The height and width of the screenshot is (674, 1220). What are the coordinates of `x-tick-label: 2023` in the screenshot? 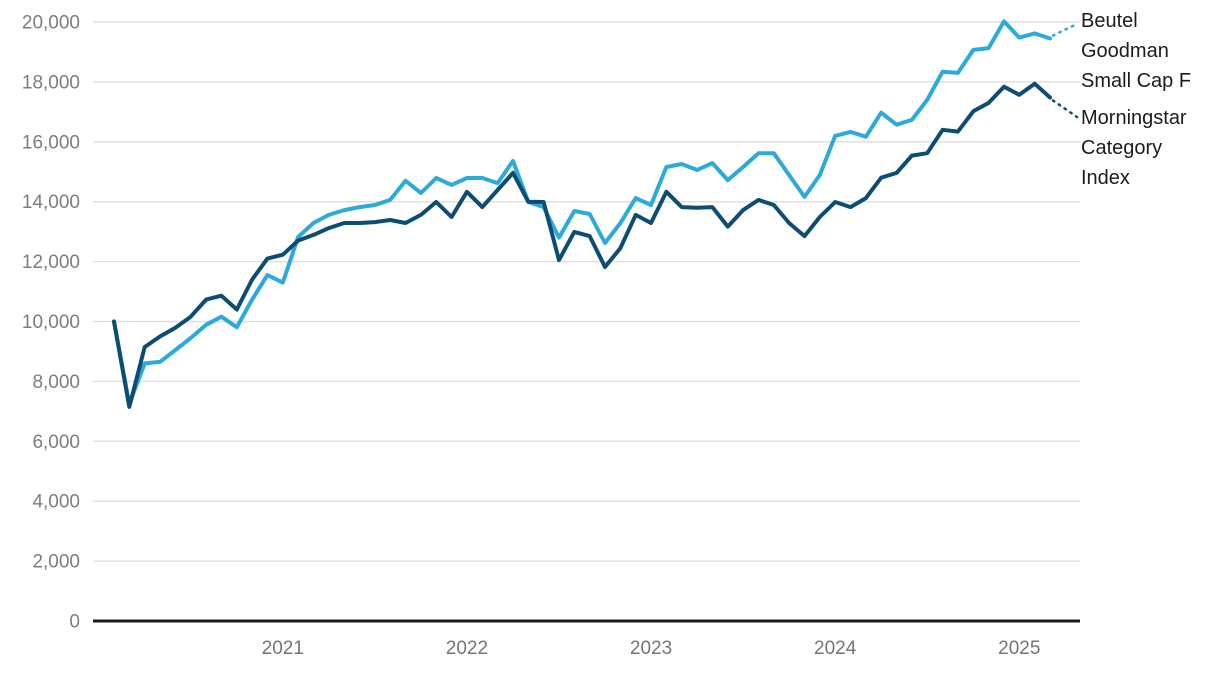 It's located at (651, 648).